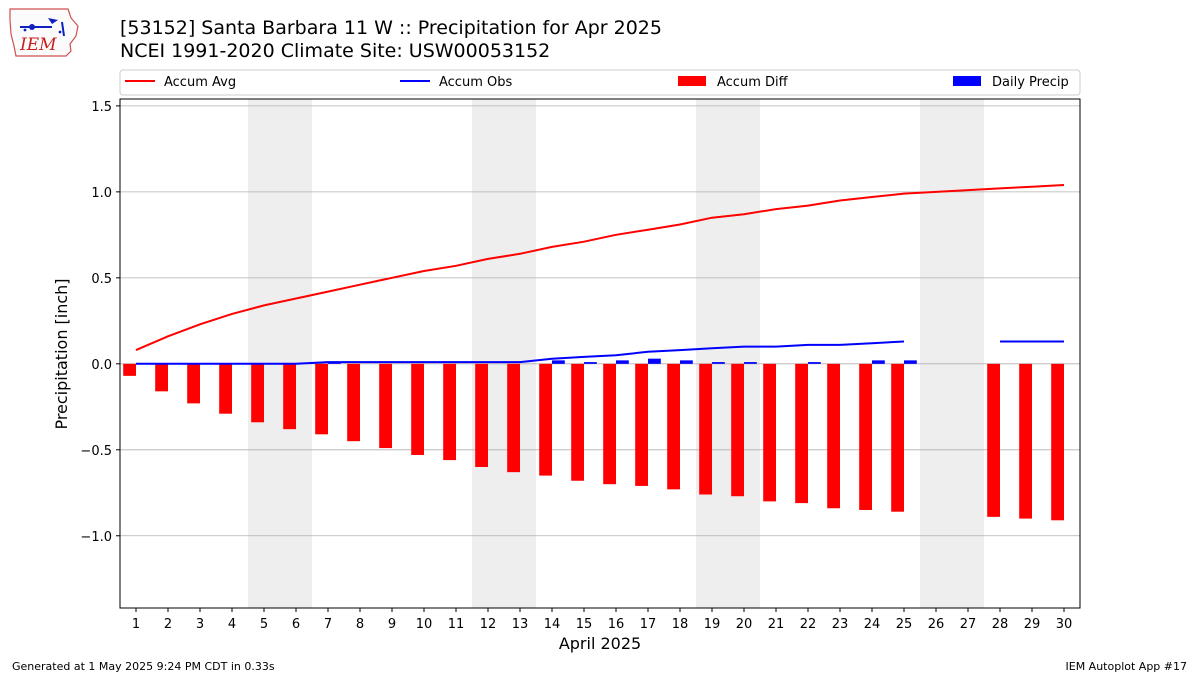  What do you see at coordinates (968, 624) in the screenshot?
I see `x-tick-label: 27` at bounding box center [968, 624].